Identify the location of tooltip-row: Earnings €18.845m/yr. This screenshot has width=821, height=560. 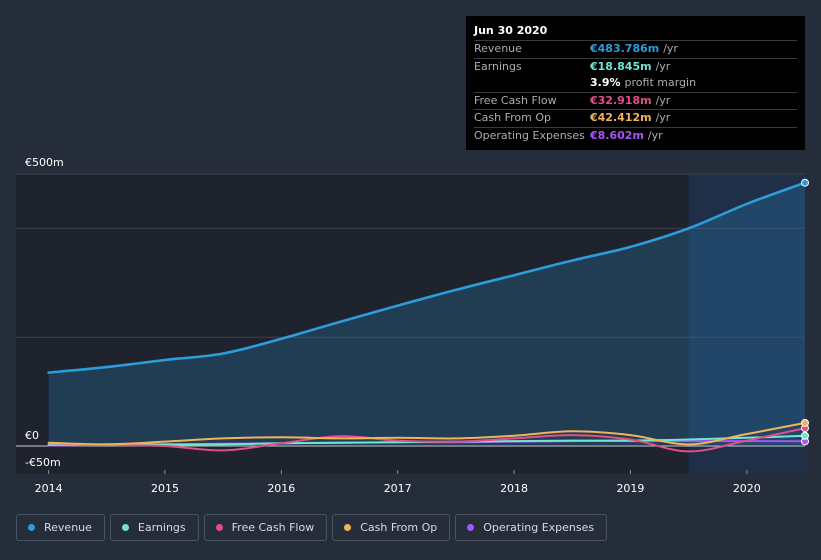
(635, 66).